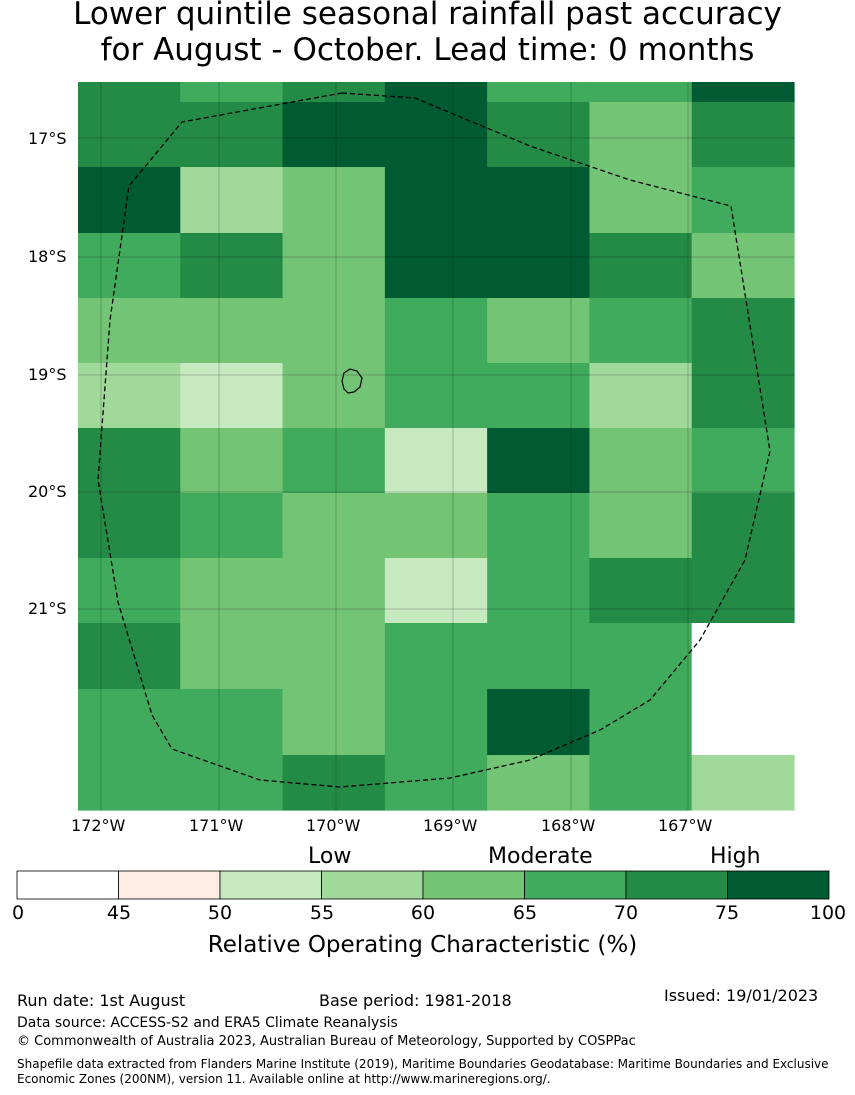  Describe the element at coordinates (101, 1000) in the screenshot. I see `run-date: Run date: 1st August` at that location.